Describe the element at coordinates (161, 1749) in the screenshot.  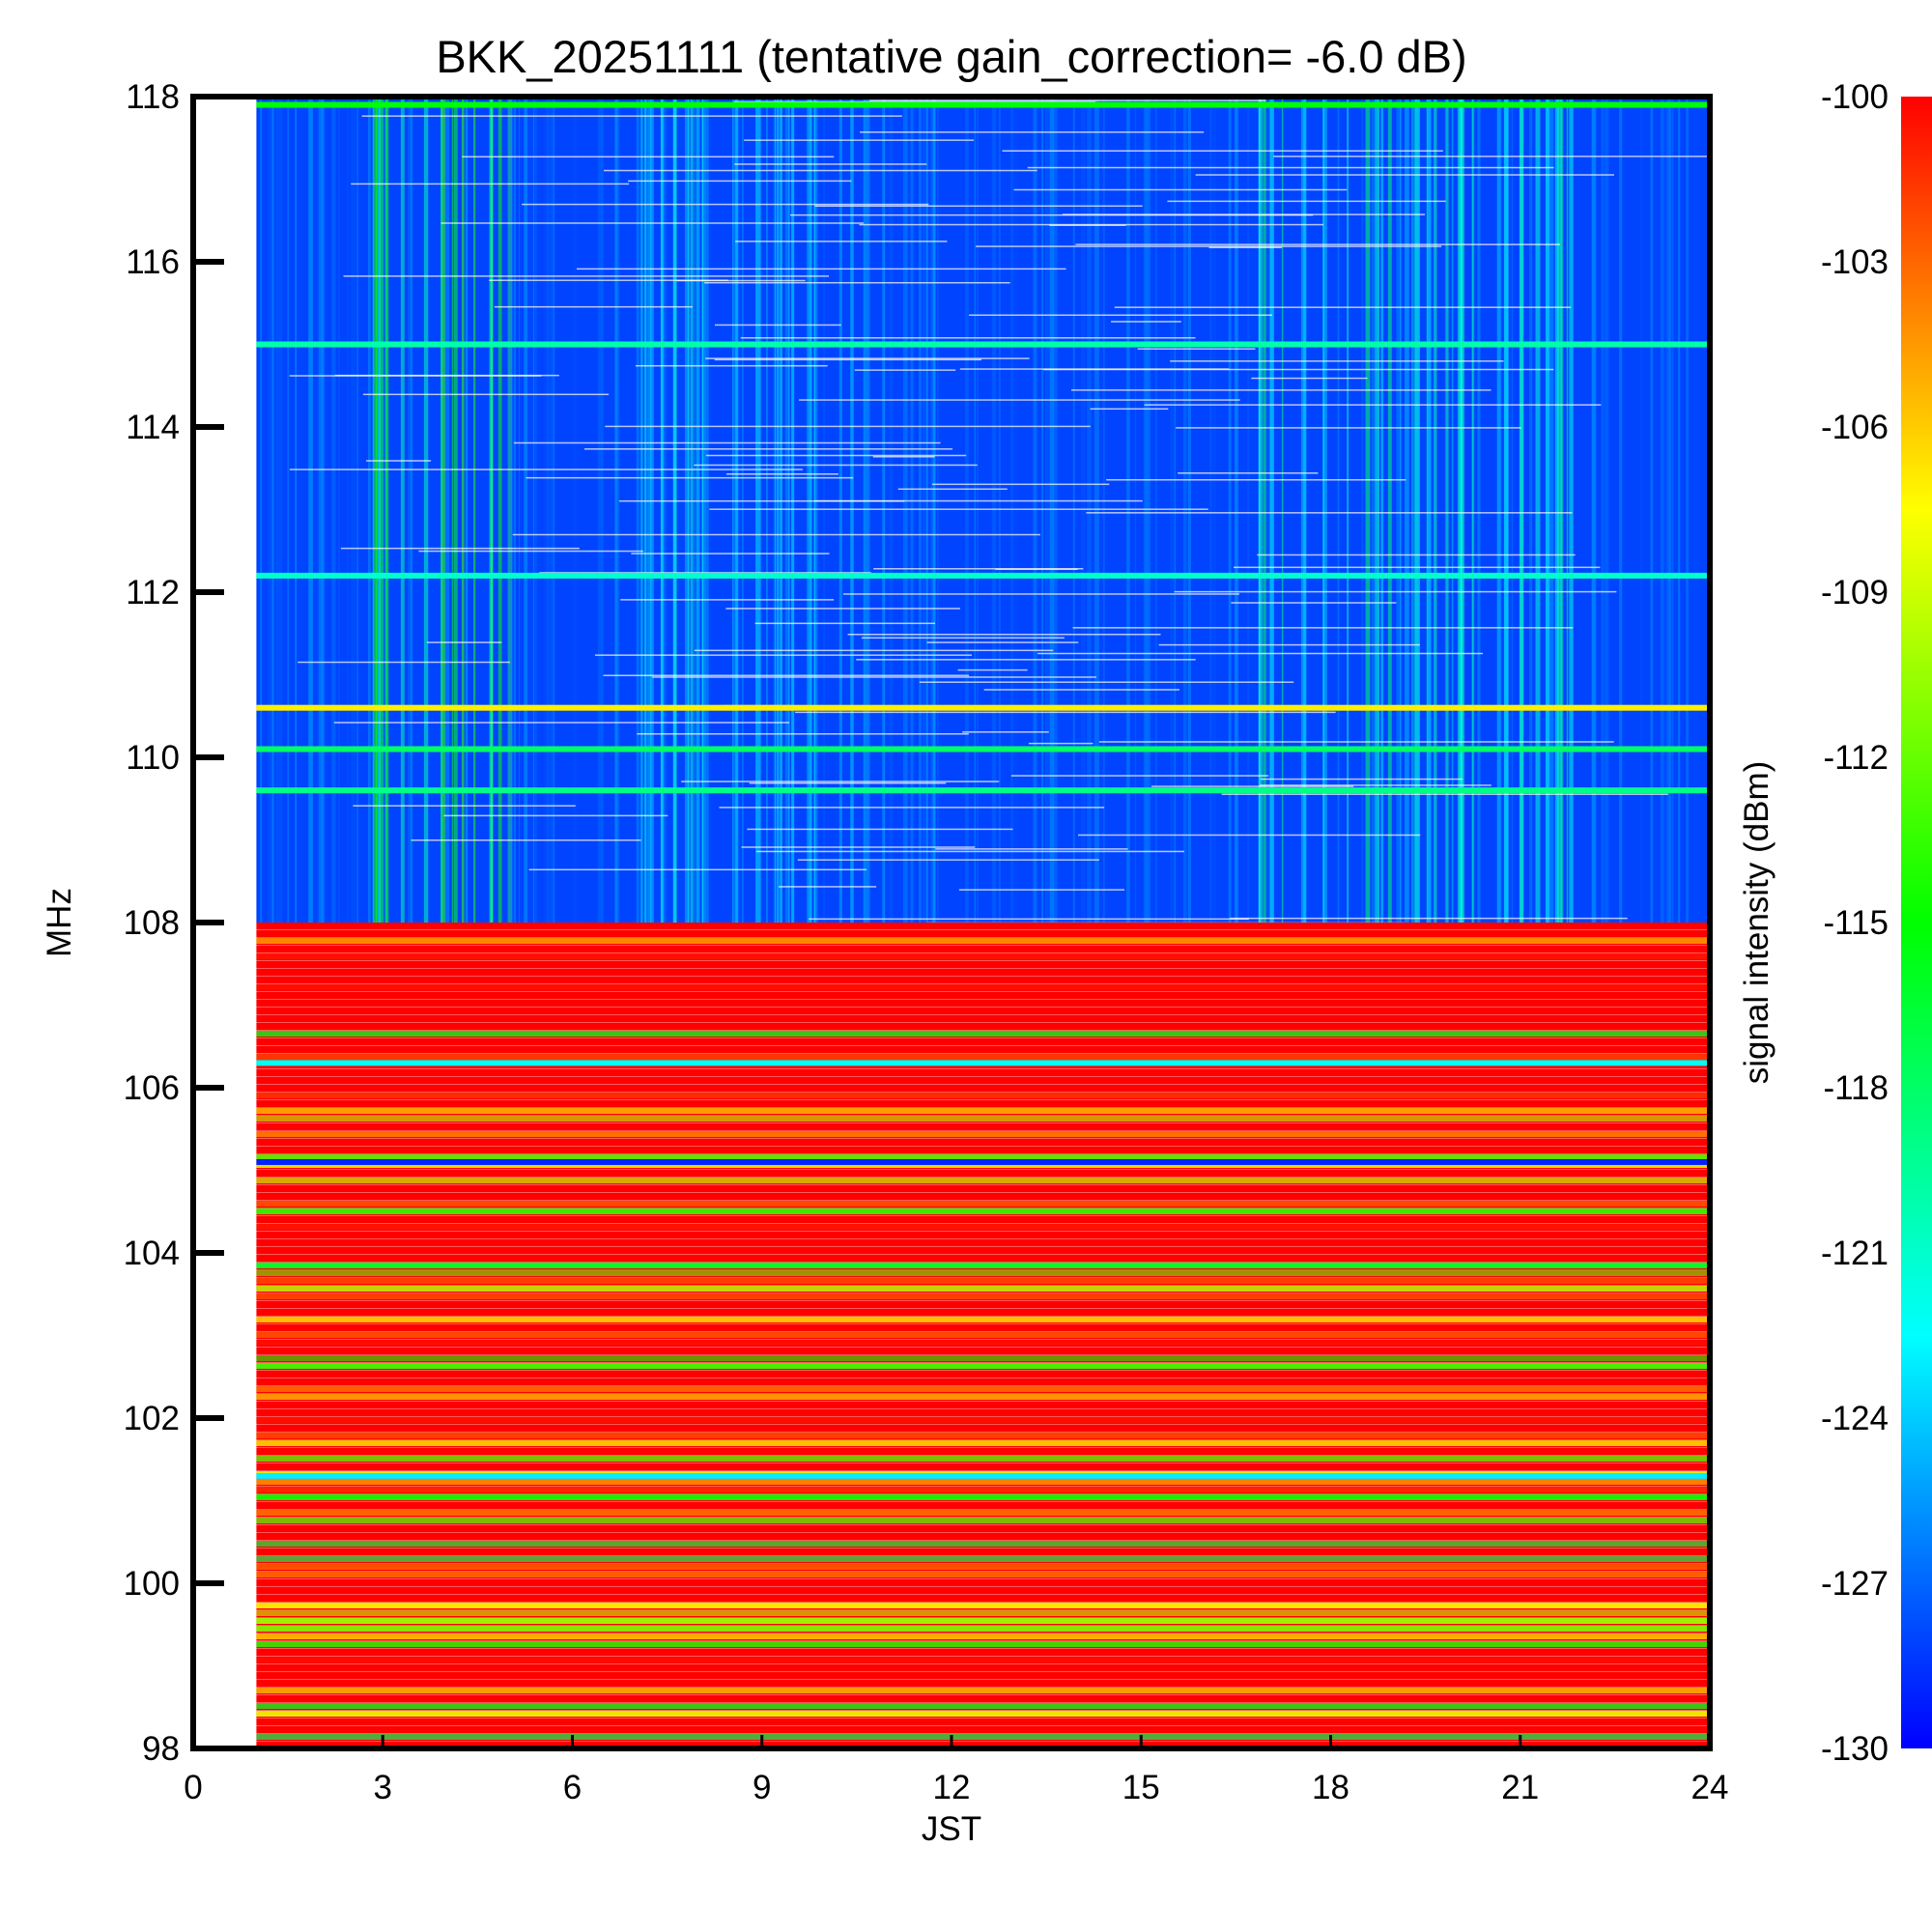
I see `y-tick-label: 98` at that location.